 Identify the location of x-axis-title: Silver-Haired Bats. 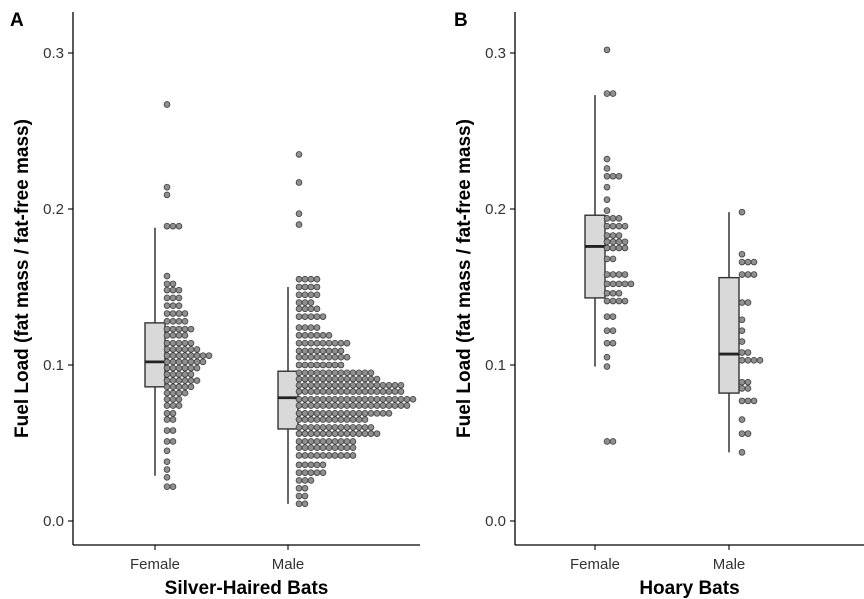
(247, 588).